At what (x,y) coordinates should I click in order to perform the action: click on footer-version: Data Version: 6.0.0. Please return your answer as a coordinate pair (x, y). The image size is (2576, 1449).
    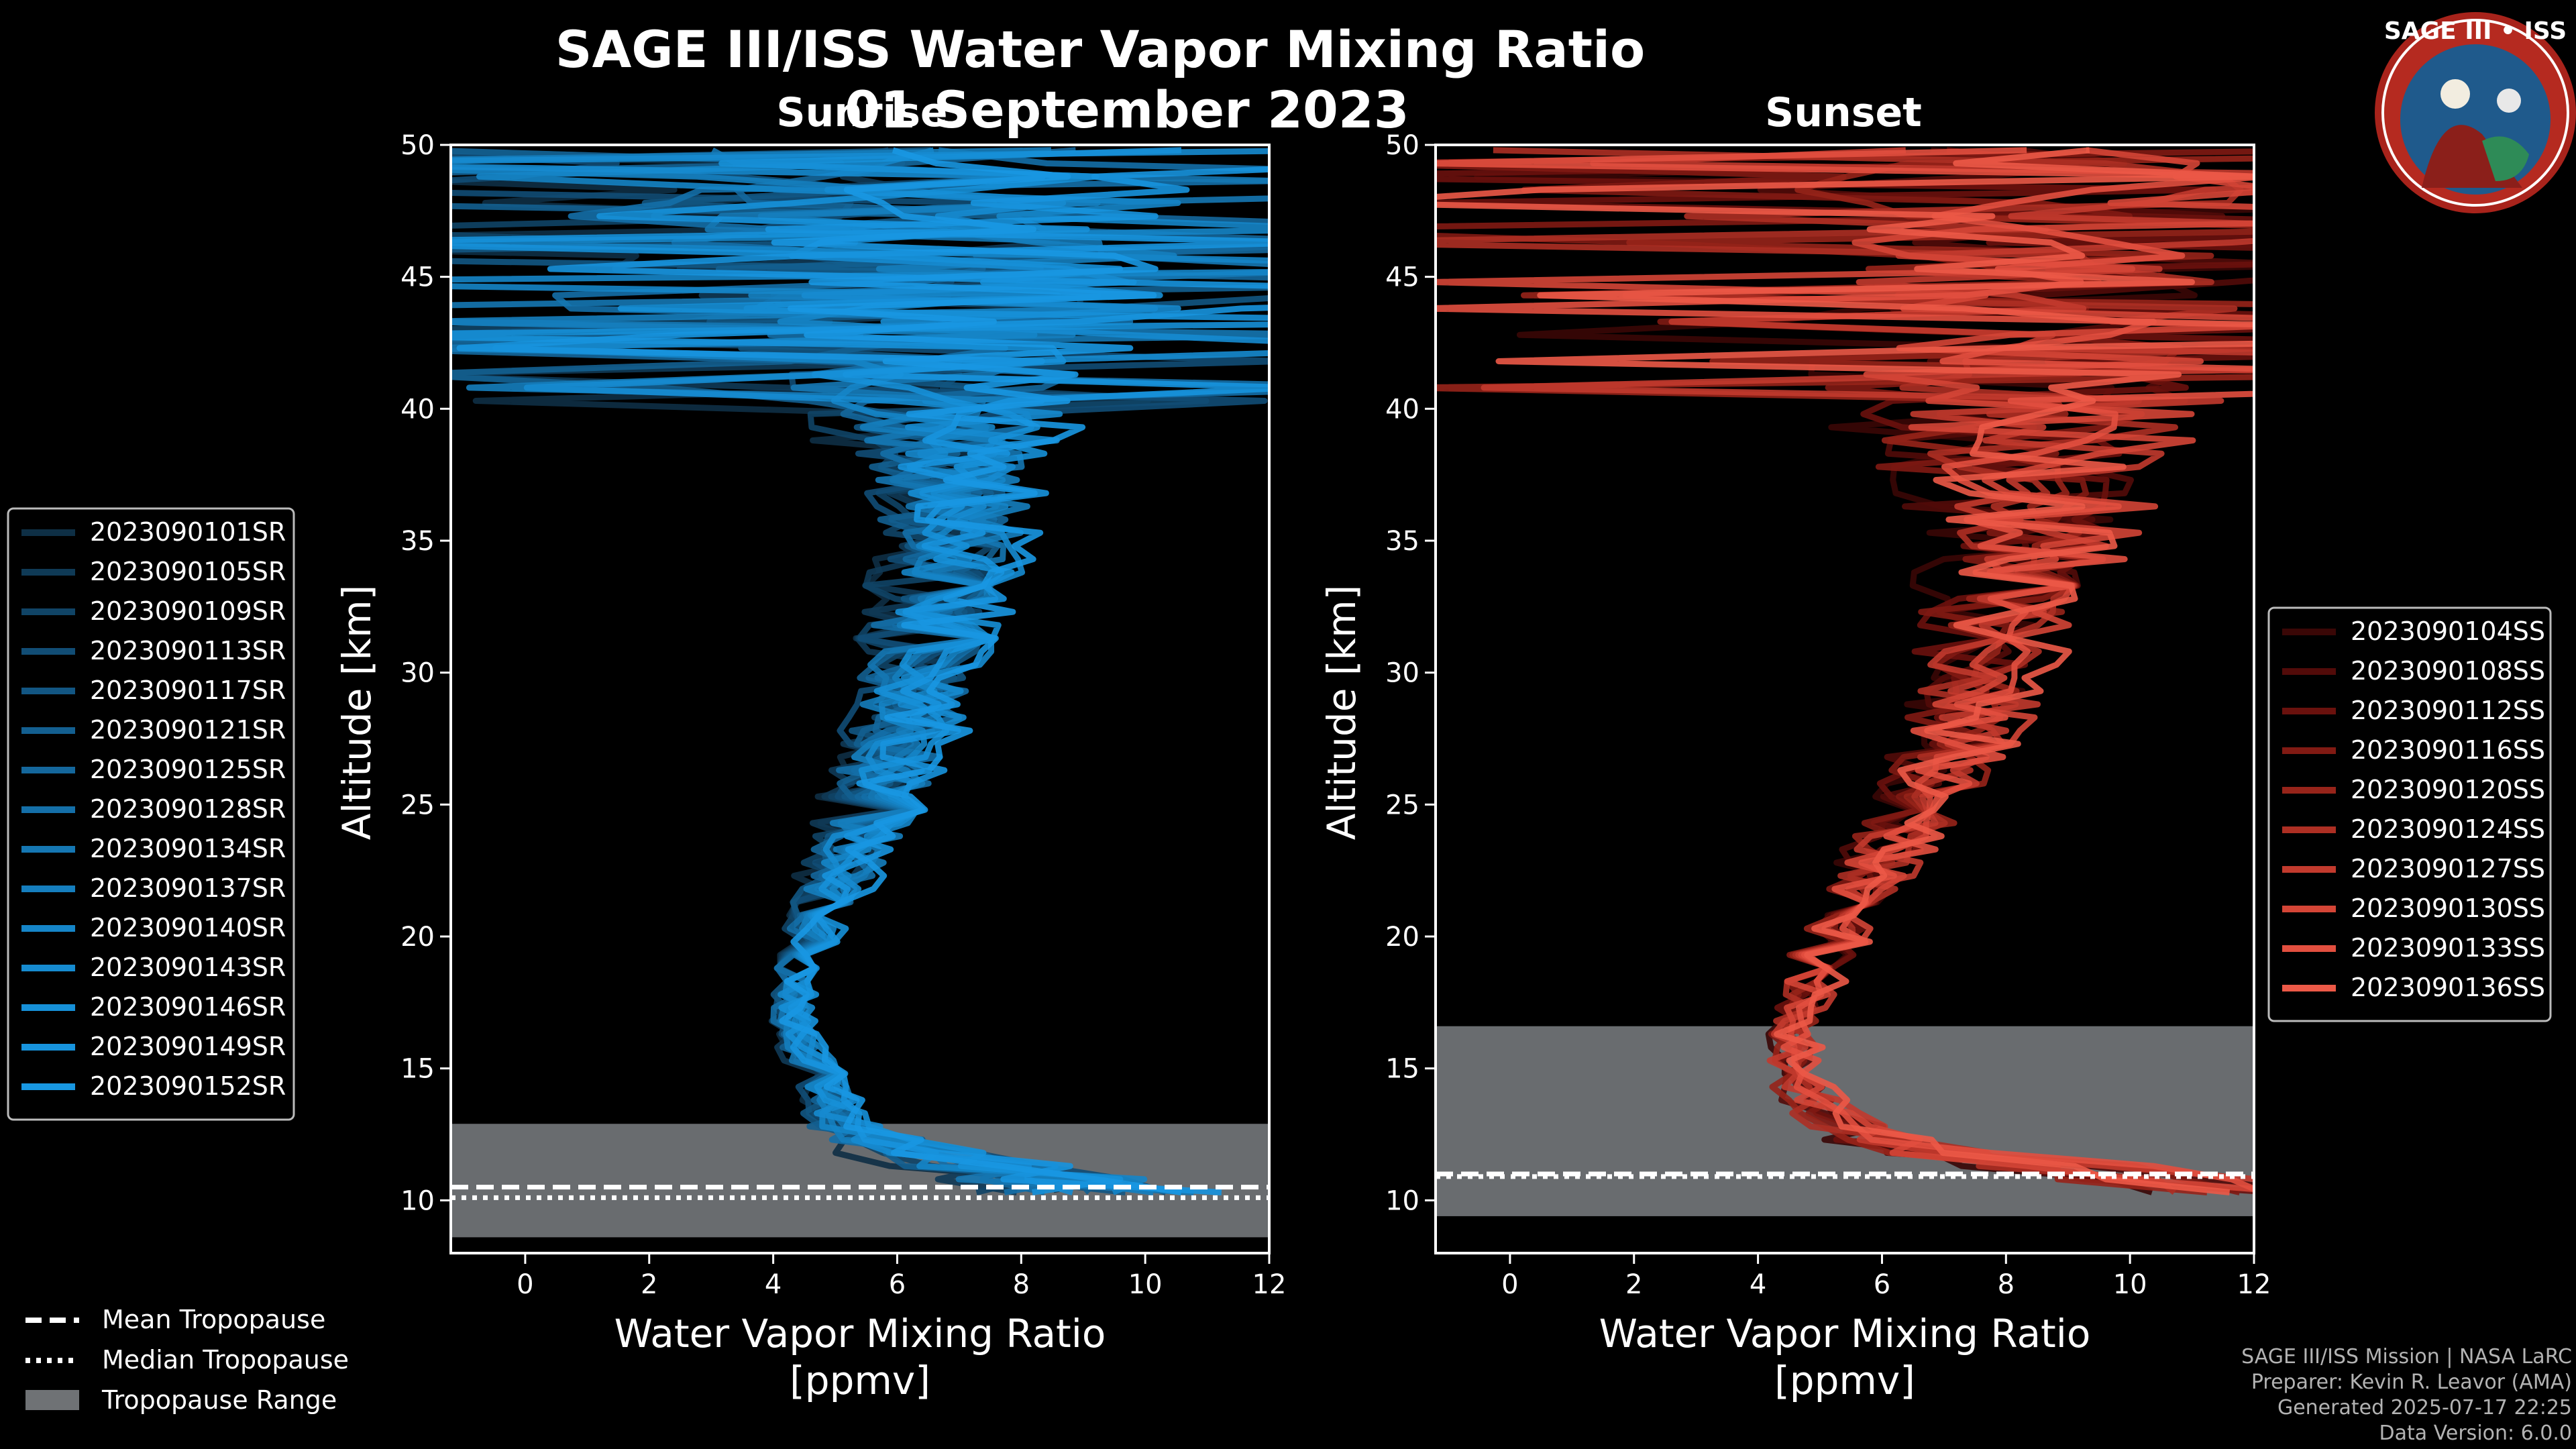
    Looking at the image, I should click on (2475, 1433).